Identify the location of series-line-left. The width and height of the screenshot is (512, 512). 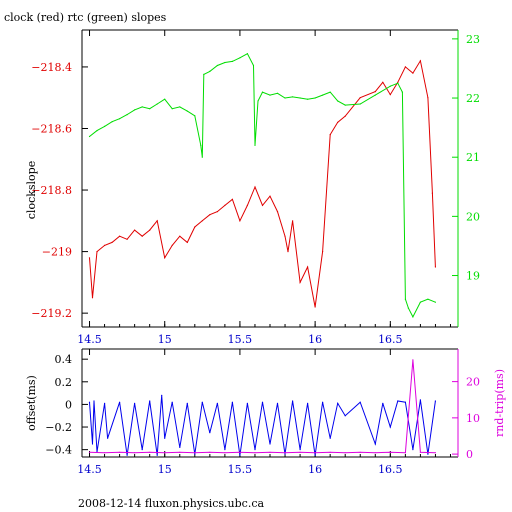
(262, 425).